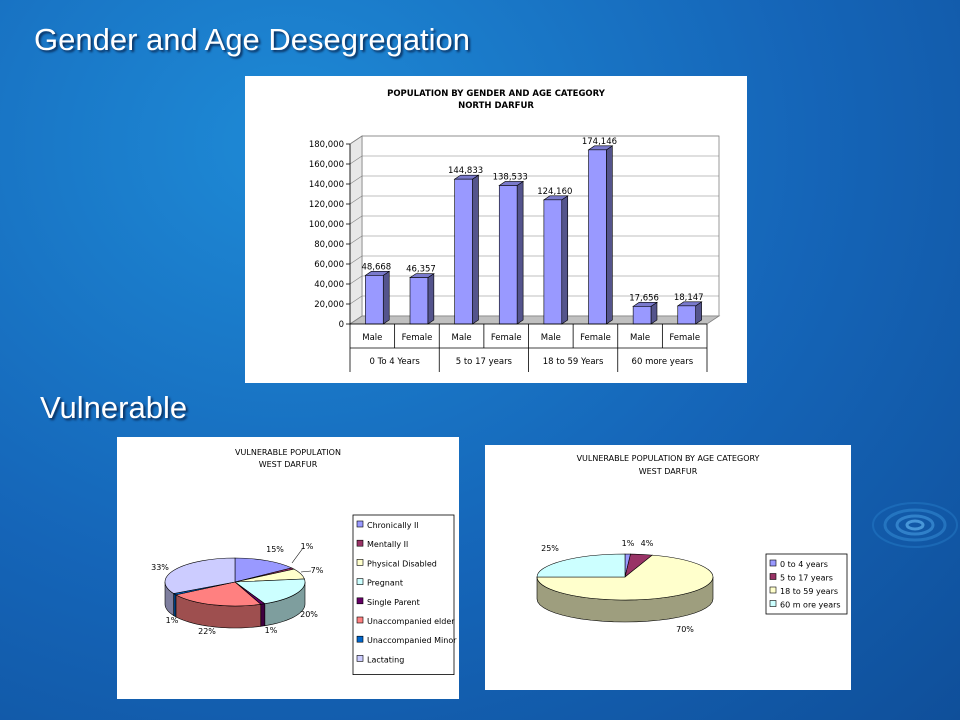 This screenshot has height=720, width=960. Describe the element at coordinates (356, 230) in the screenshot. I see `bar-side-wall` at that location.